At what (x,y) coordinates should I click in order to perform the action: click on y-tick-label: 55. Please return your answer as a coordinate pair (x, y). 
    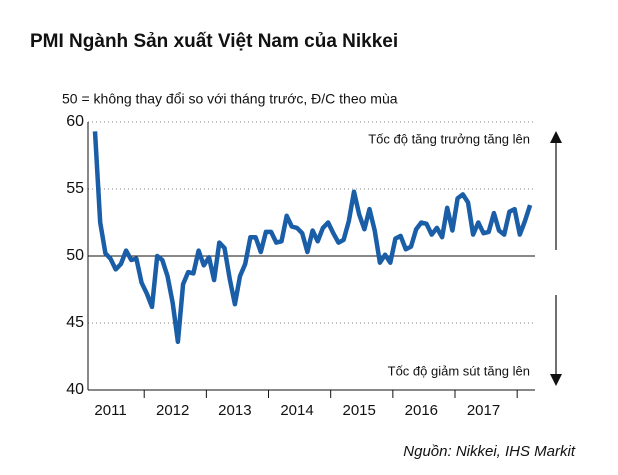
    Looking at the image, I should click on (75, 188).